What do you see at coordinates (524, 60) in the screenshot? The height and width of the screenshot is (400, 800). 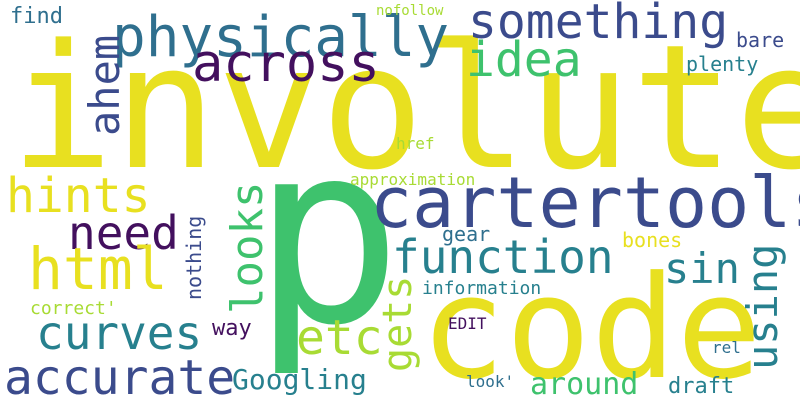 I see `word-idea: idea` at bounding box center [524, 60].